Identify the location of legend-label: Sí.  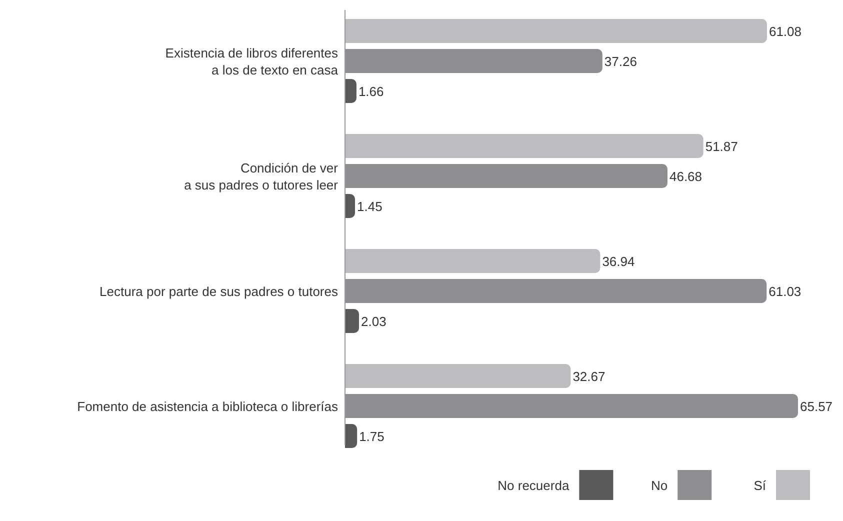
(760, 485).